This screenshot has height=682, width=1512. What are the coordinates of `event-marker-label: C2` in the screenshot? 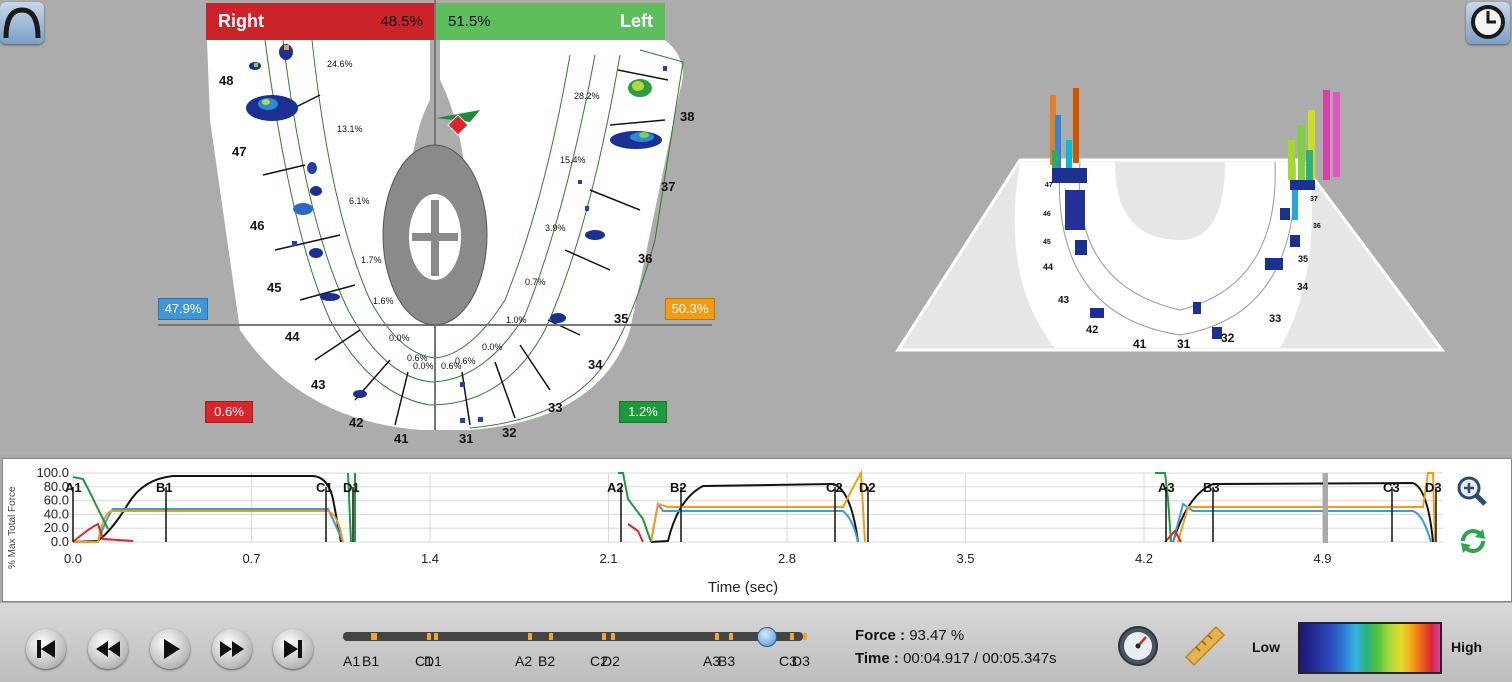 It's located at (834, 487).